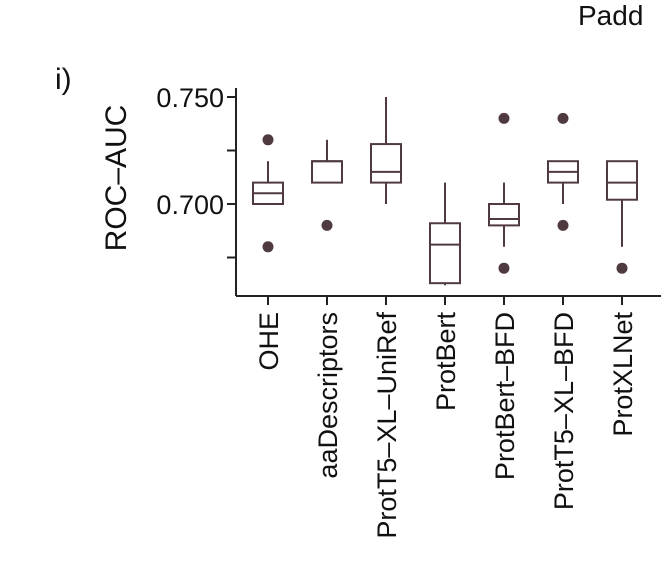 The image size is (661, 573). What do you see at coordinates (564, 411) in the screenshot?
I see `x-tick-label: ProtT5–XL–BFD` at bounding box center [564, 411].